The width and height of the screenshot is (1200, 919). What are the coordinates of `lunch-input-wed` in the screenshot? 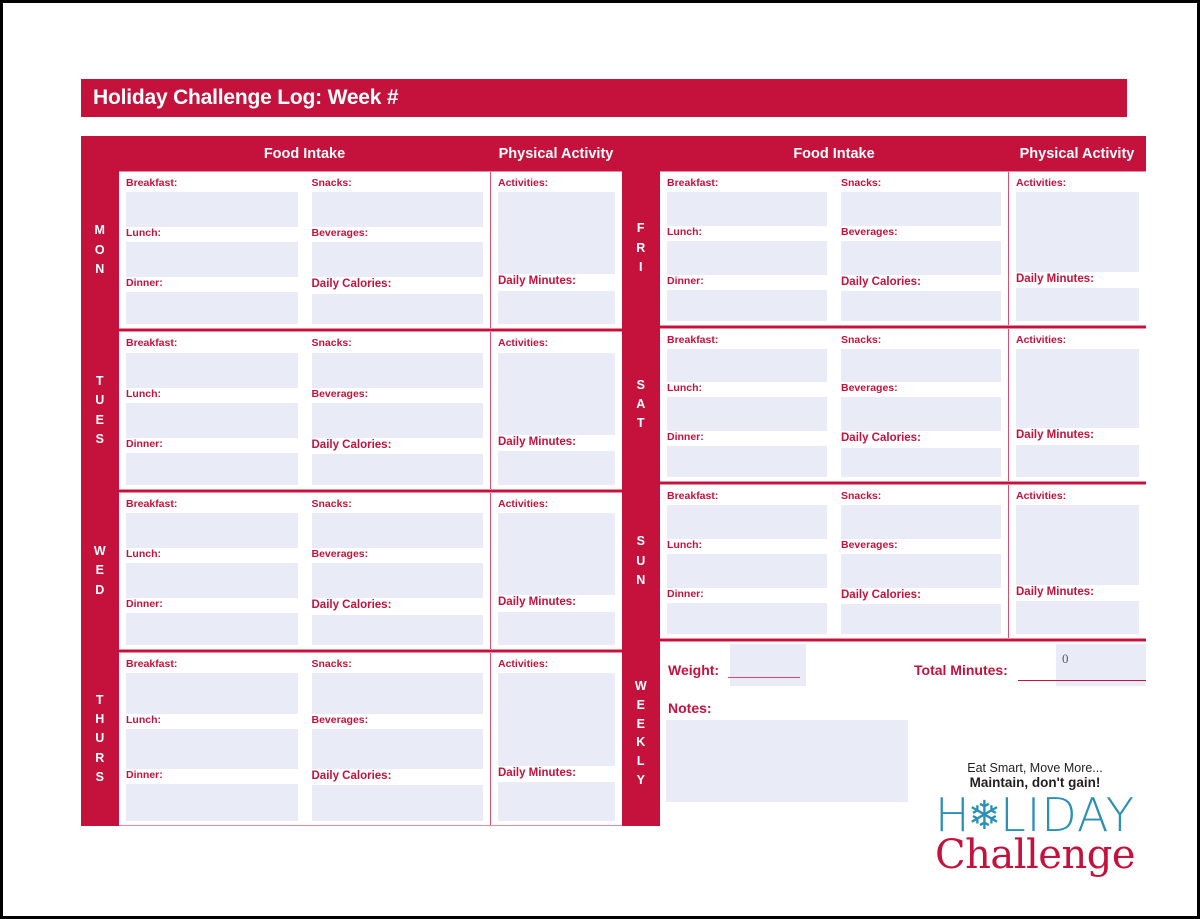 It's located at (212, 581).